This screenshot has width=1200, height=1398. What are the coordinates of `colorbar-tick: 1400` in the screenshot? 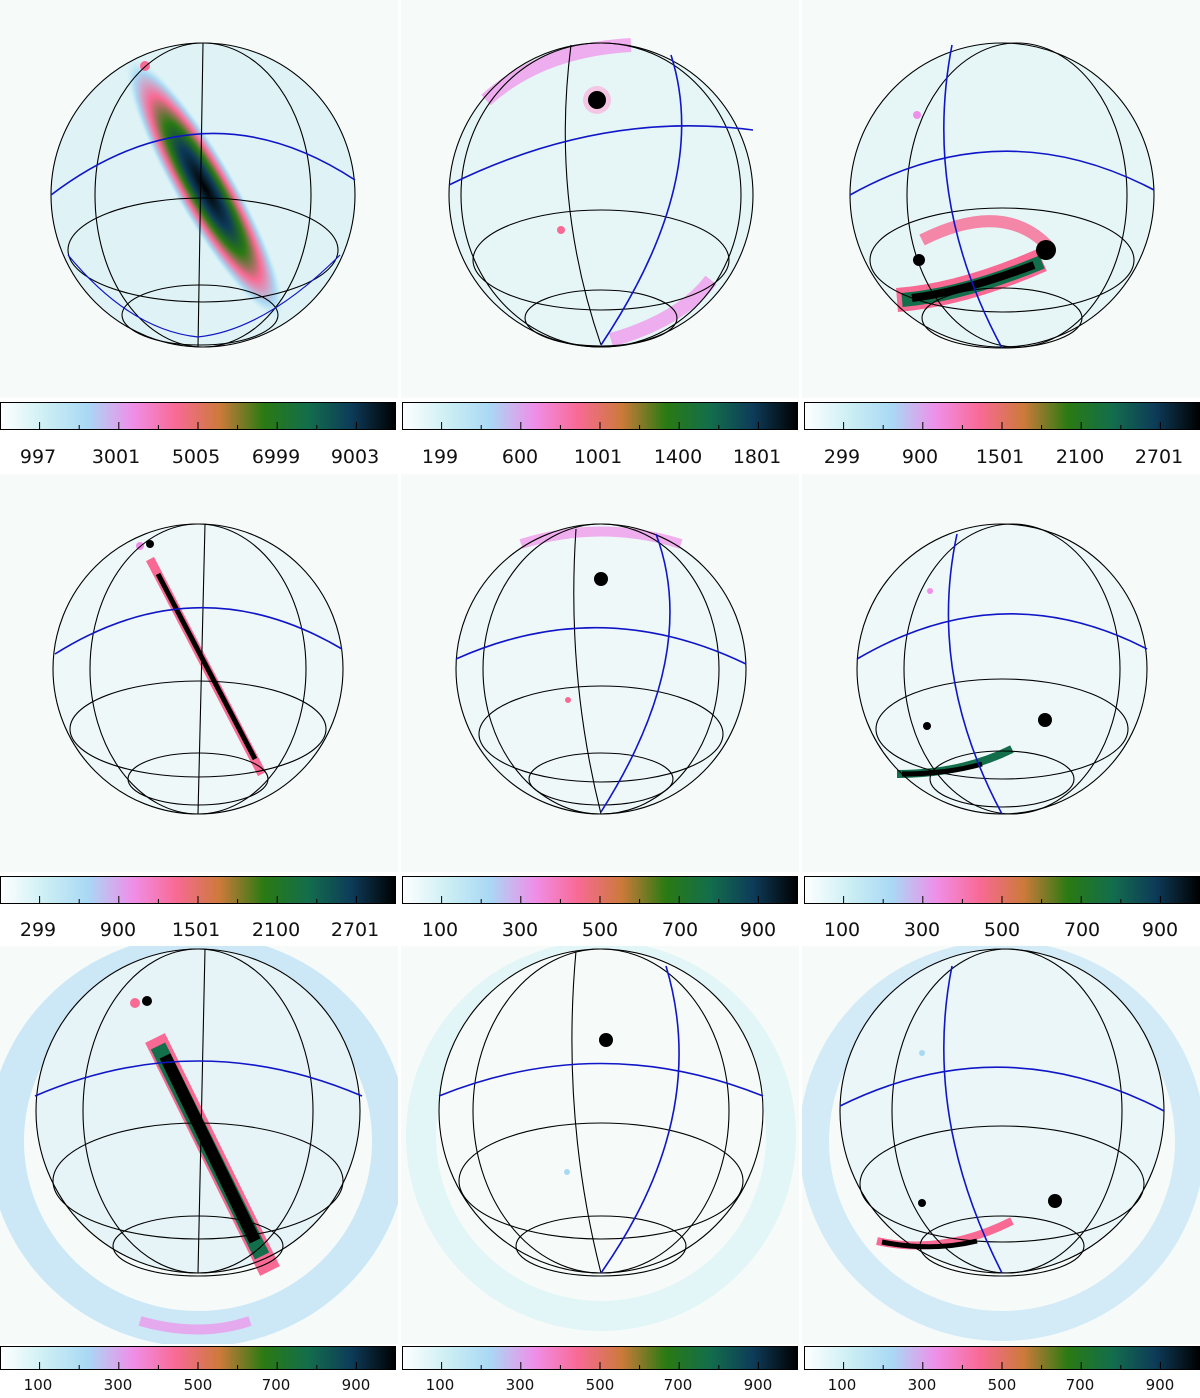 It's located at (678, 457).